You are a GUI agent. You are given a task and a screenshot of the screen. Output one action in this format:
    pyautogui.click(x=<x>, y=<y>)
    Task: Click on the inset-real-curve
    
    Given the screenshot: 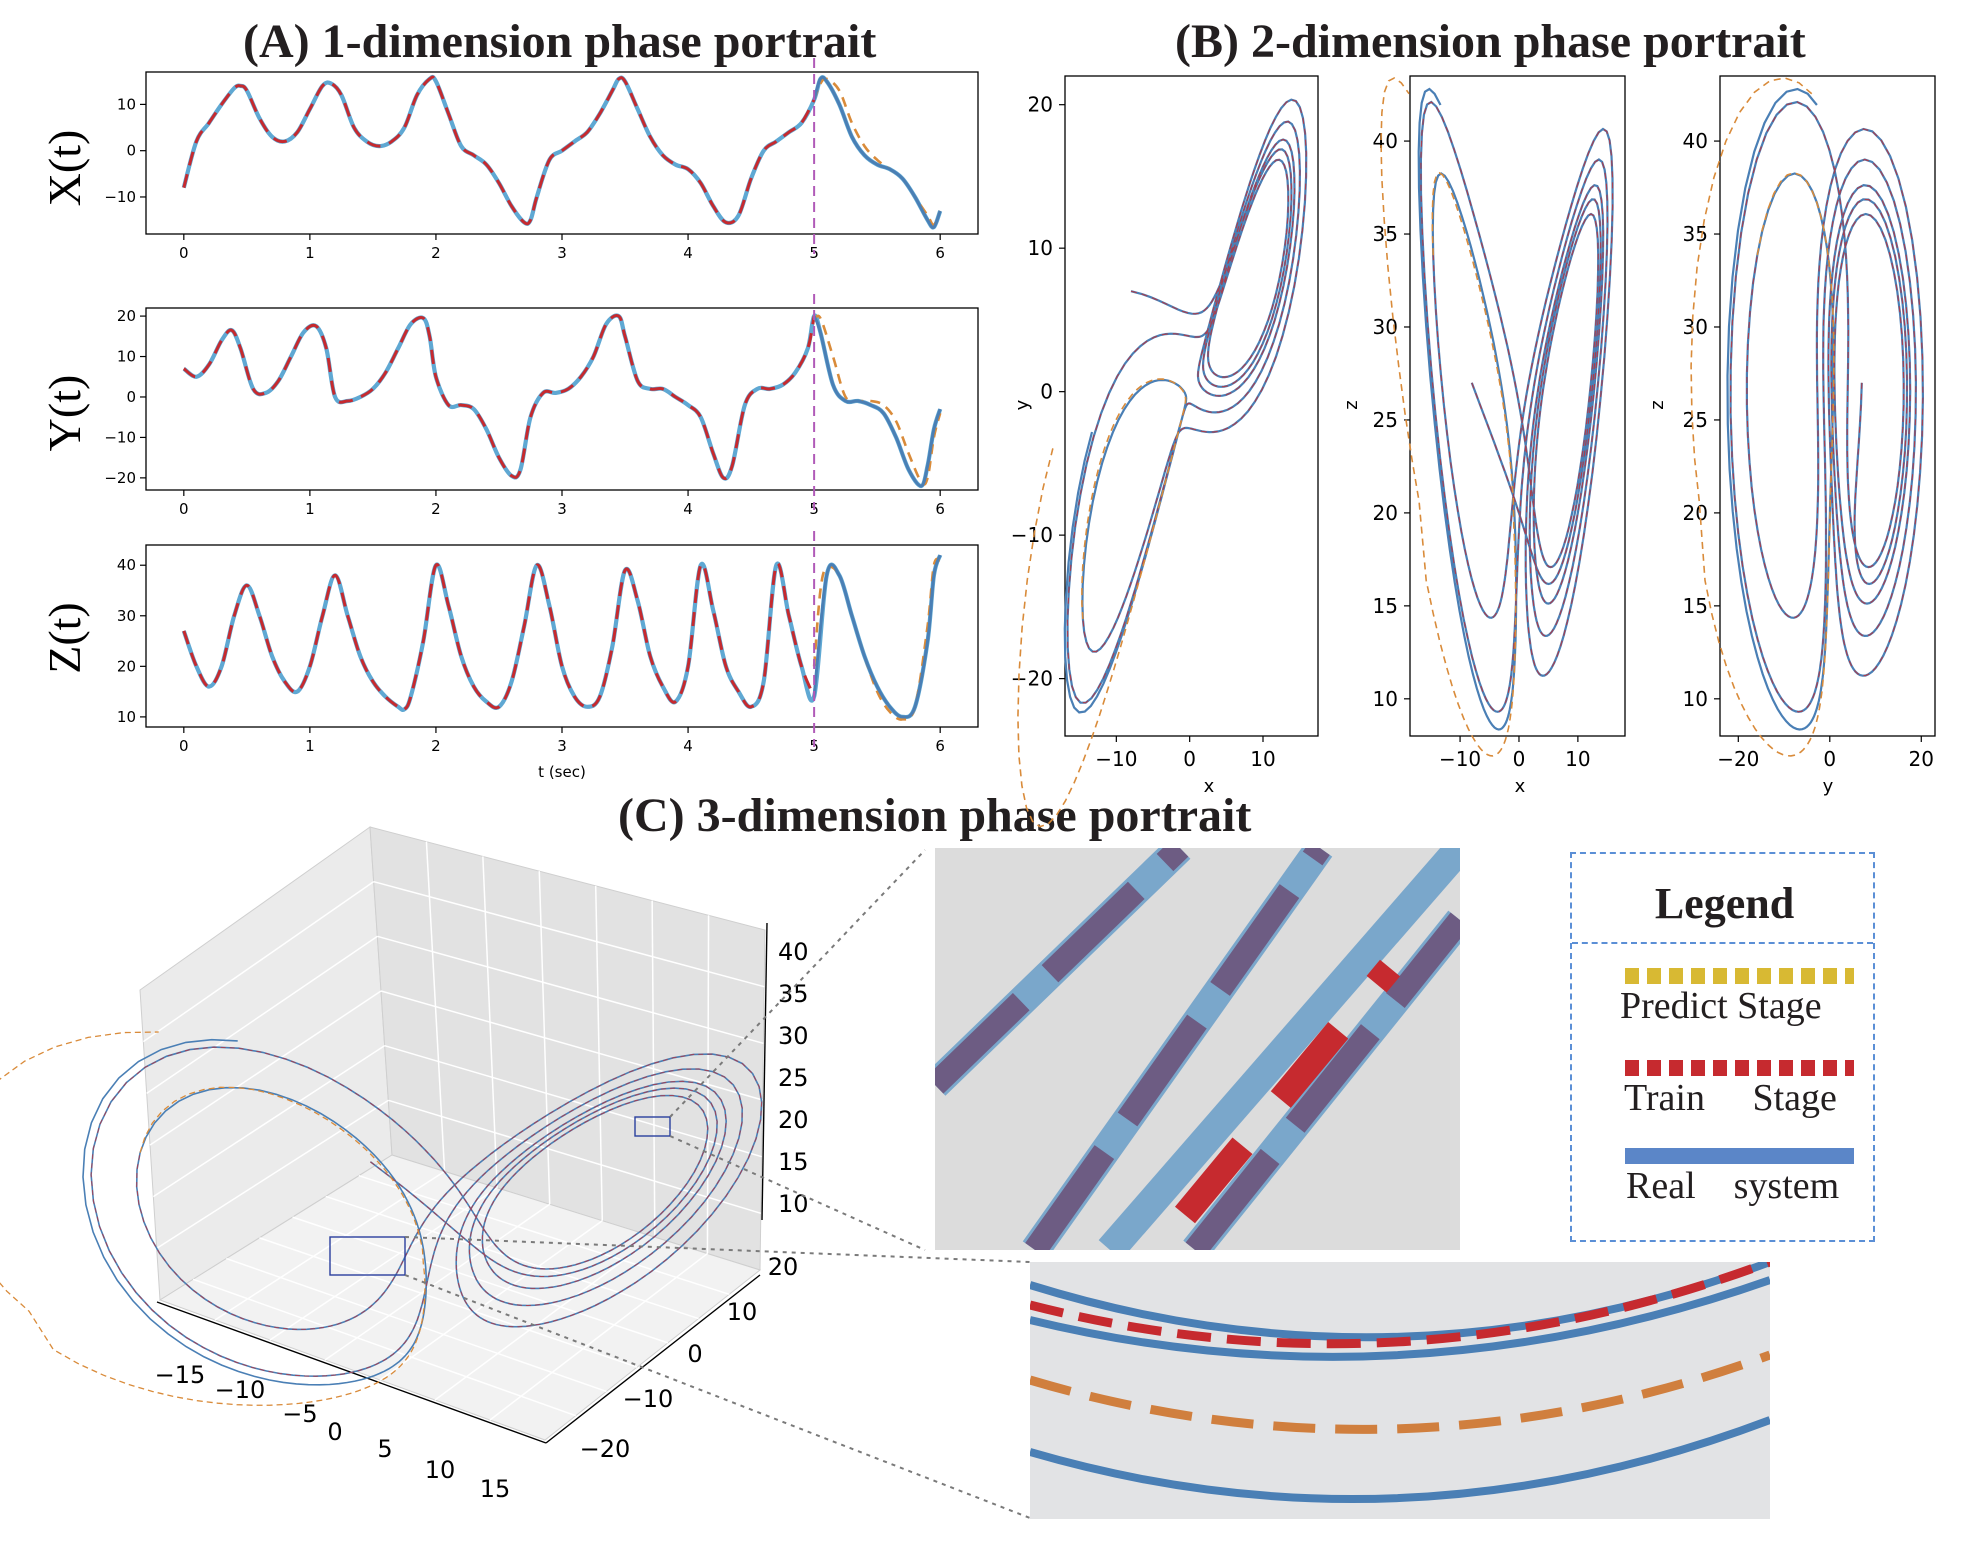 What is the action you would take?
    pyautogui.click(x=1400, y=1302)
    